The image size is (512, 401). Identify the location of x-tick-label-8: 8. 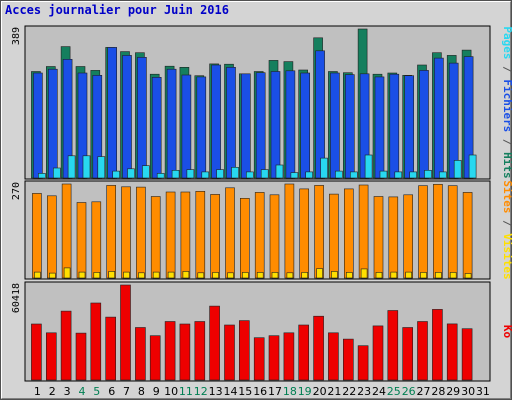
(141, 391).